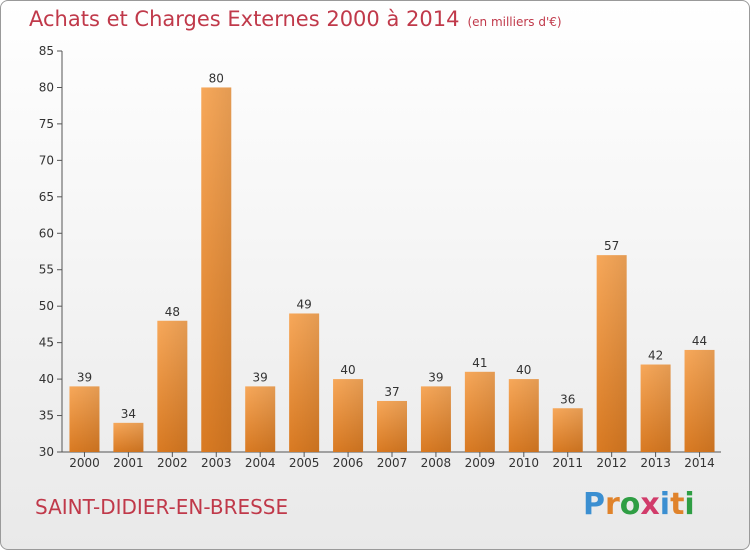  Describe the element at coordinates (567, 463) in the screenshot. I see `x-tick-label: 2011` at that location.